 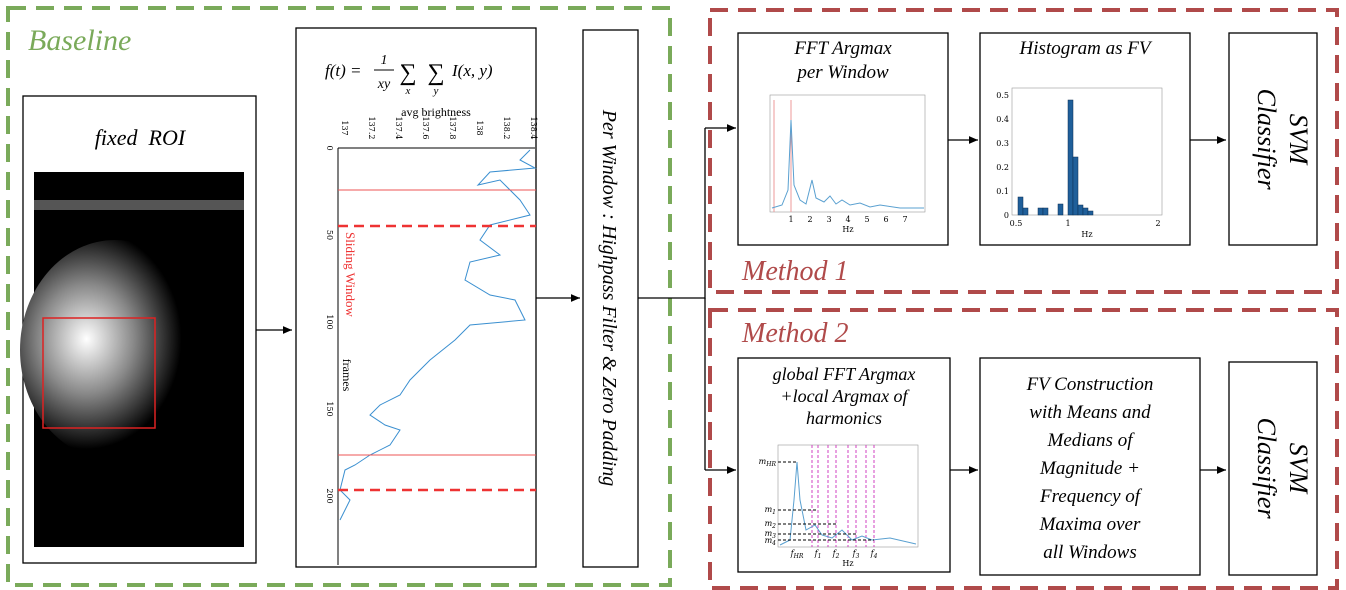 I want to click on x-tick-label: 138, so click(x=479, y=127).